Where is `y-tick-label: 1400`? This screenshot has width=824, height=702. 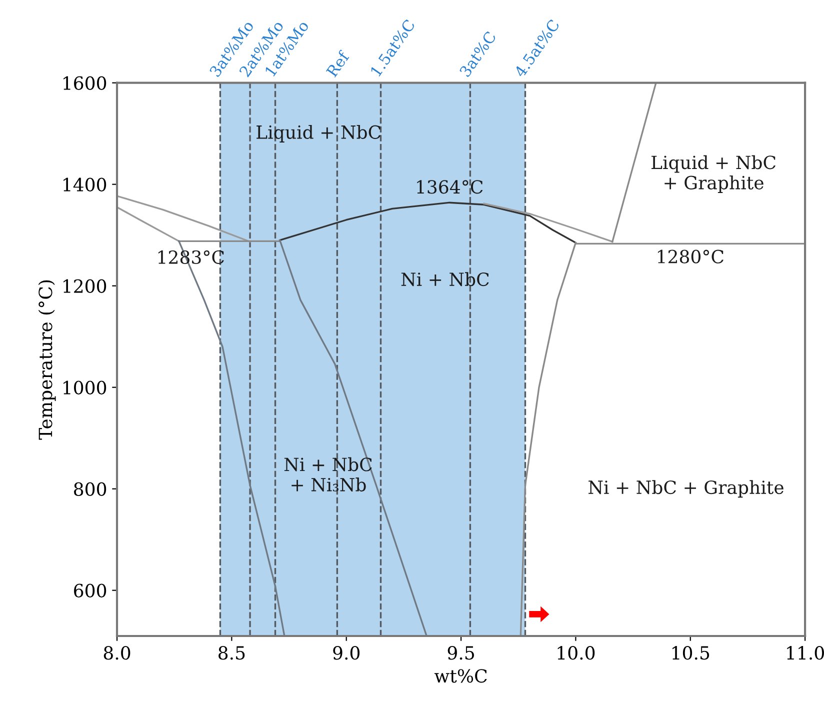
y-tick-label: 1400 is located at coordinates (85, 185).